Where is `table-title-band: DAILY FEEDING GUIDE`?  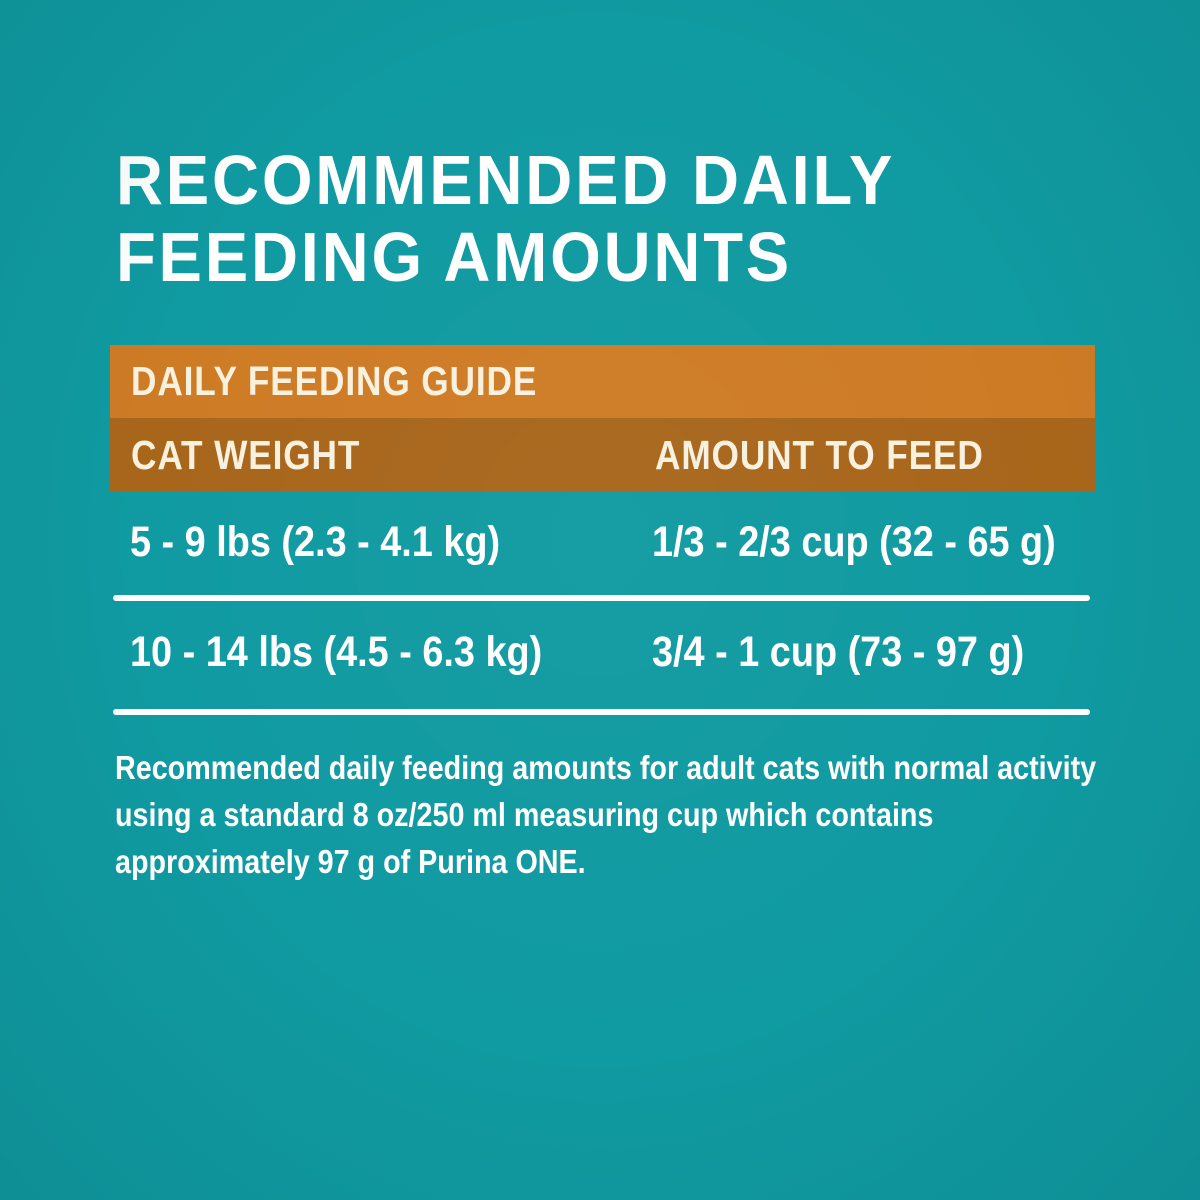 table-title-band: DAILY FEEDING GUIDE is located at coordinates (602, 381).